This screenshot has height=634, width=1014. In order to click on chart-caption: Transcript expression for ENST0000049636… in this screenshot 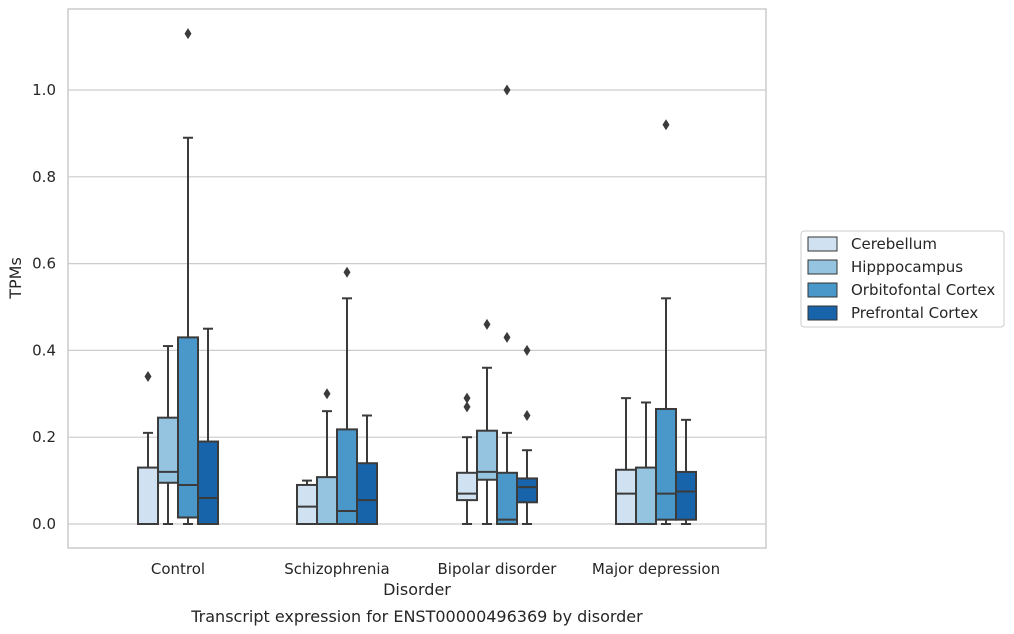, I will do `click(416, 616)`.